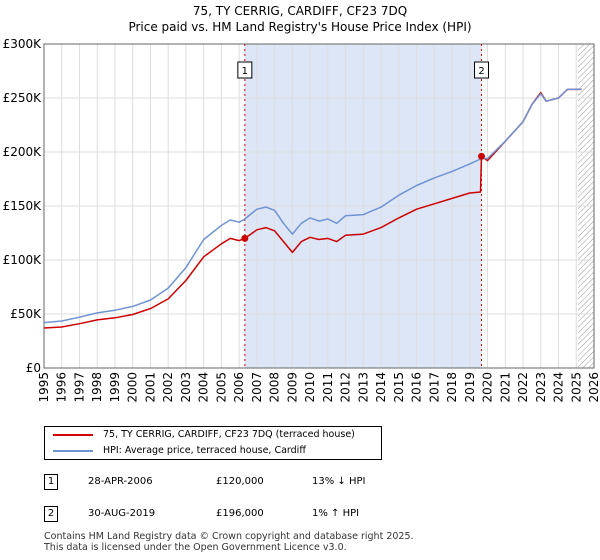  Describe the element at coordinates (310, 387) in the screenshot. I see `x-tick-label: 2010` at that location.